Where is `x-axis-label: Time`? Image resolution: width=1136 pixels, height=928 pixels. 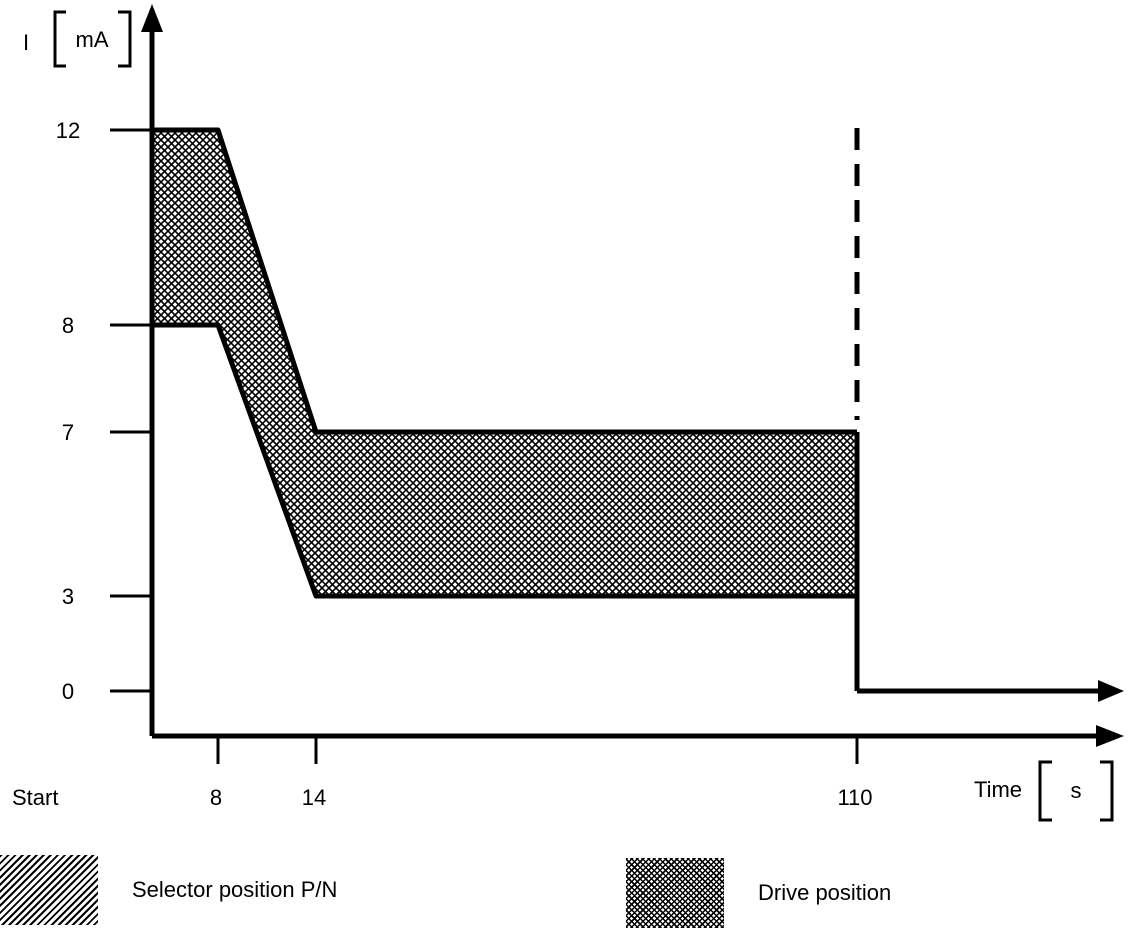
x-axis-label: Time is located at coordinates (998, 789).